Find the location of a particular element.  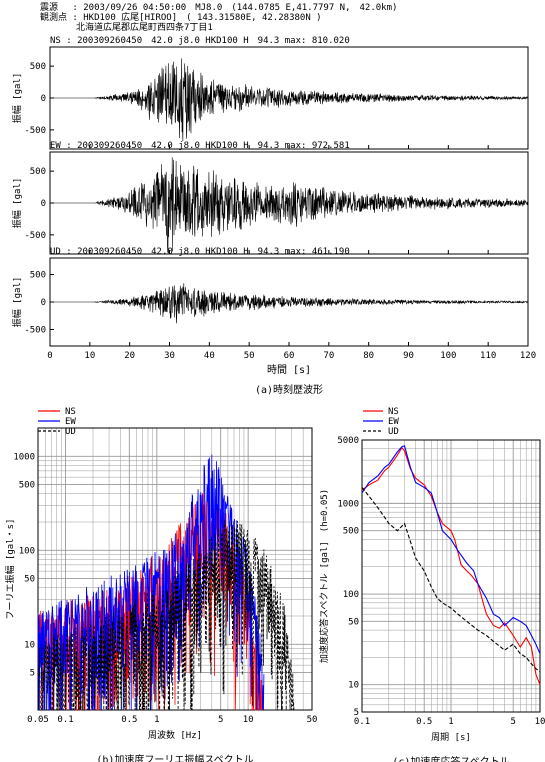

x-axis-label: 時間 [s] is located at coordinates (289, 370).